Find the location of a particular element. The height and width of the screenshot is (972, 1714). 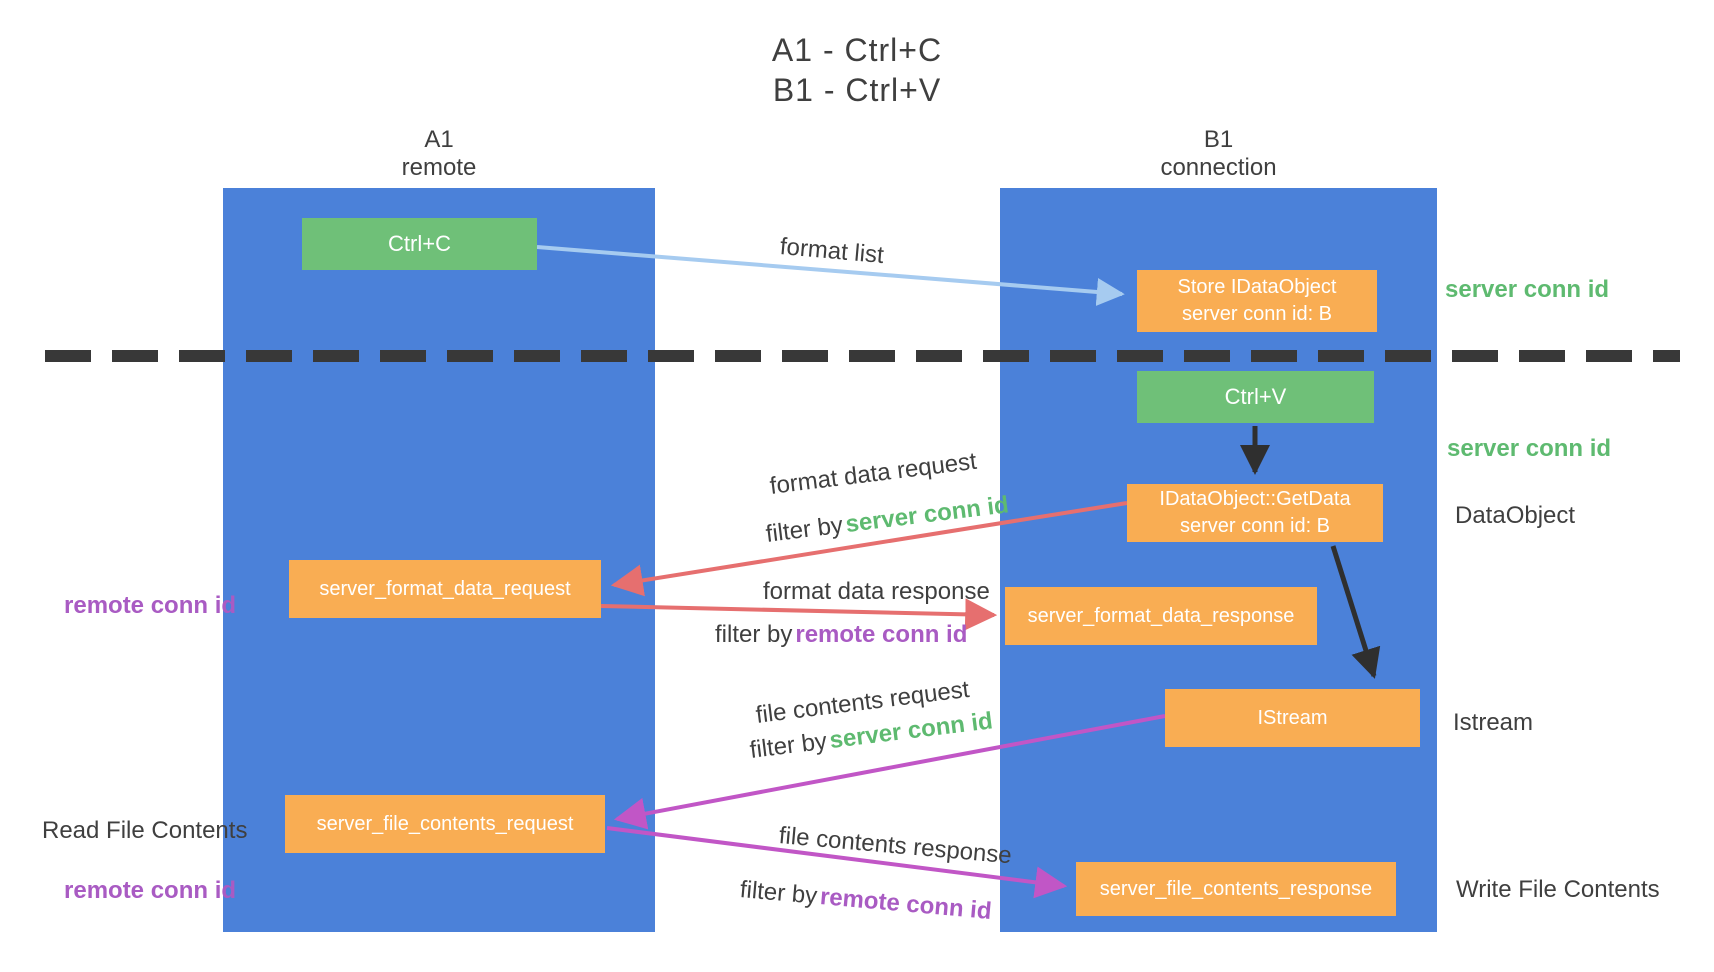

label-format-data-request: format data request is located at coordinates (873, 473).